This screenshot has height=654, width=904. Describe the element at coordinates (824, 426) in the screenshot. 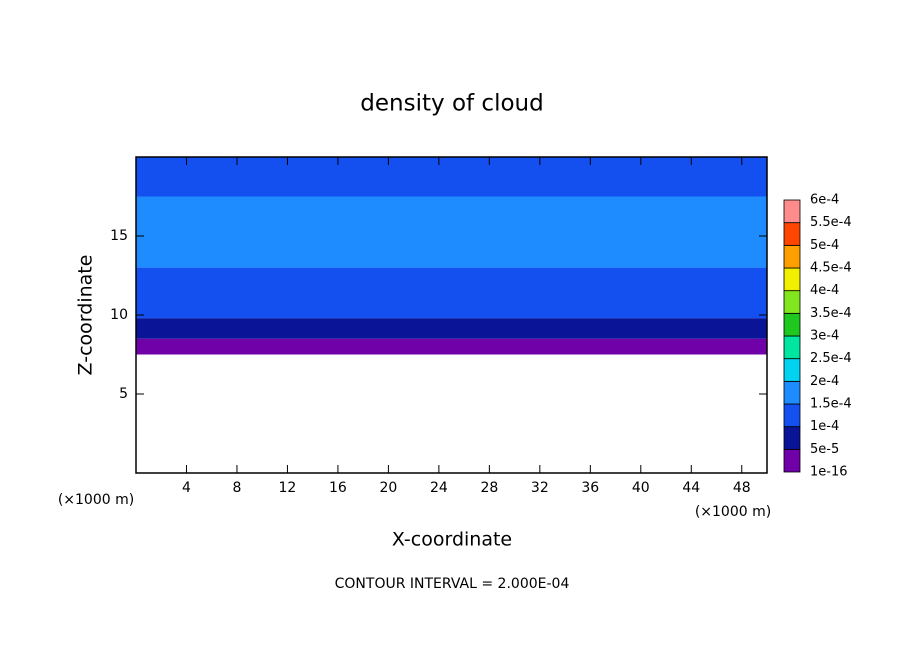

I see `colorbar-label: 1e-4` at that location.